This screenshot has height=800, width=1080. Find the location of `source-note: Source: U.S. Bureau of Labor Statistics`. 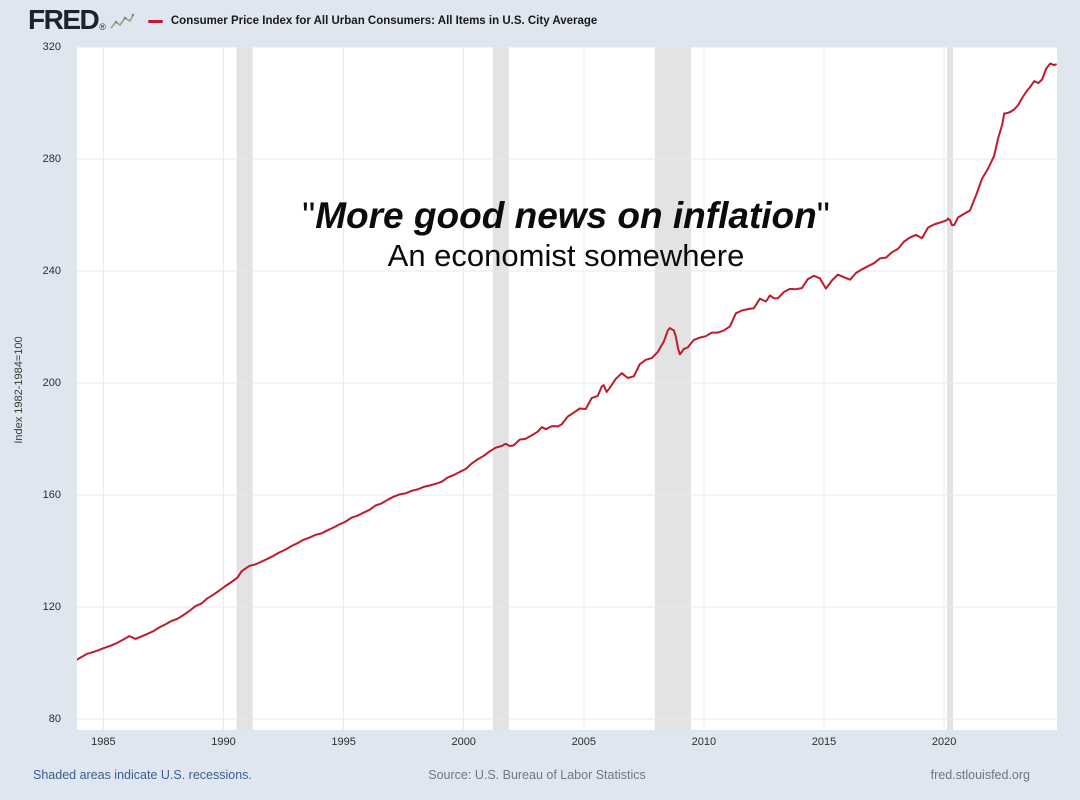

source-note: Source: U.S. Bureau of Labor Statistics is located at coordinates (537, 775).